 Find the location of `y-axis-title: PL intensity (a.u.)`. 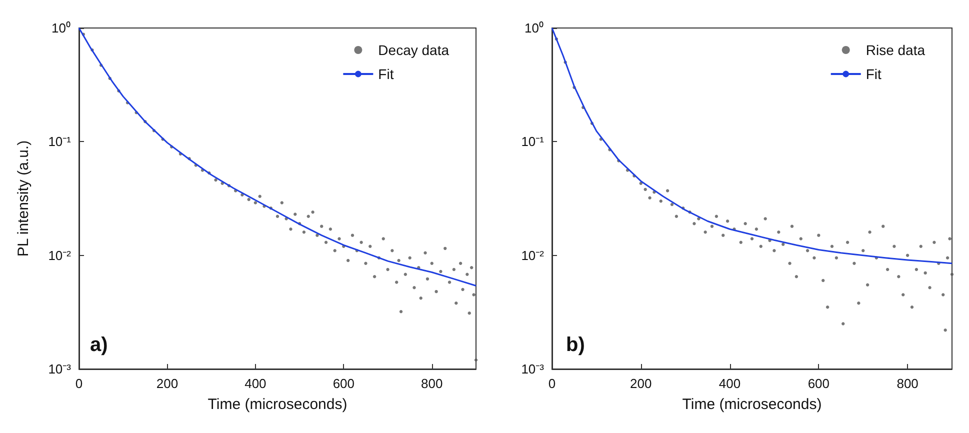

y-axis-title: PL intensity (a.u.) is located at coordinates (23, 198).